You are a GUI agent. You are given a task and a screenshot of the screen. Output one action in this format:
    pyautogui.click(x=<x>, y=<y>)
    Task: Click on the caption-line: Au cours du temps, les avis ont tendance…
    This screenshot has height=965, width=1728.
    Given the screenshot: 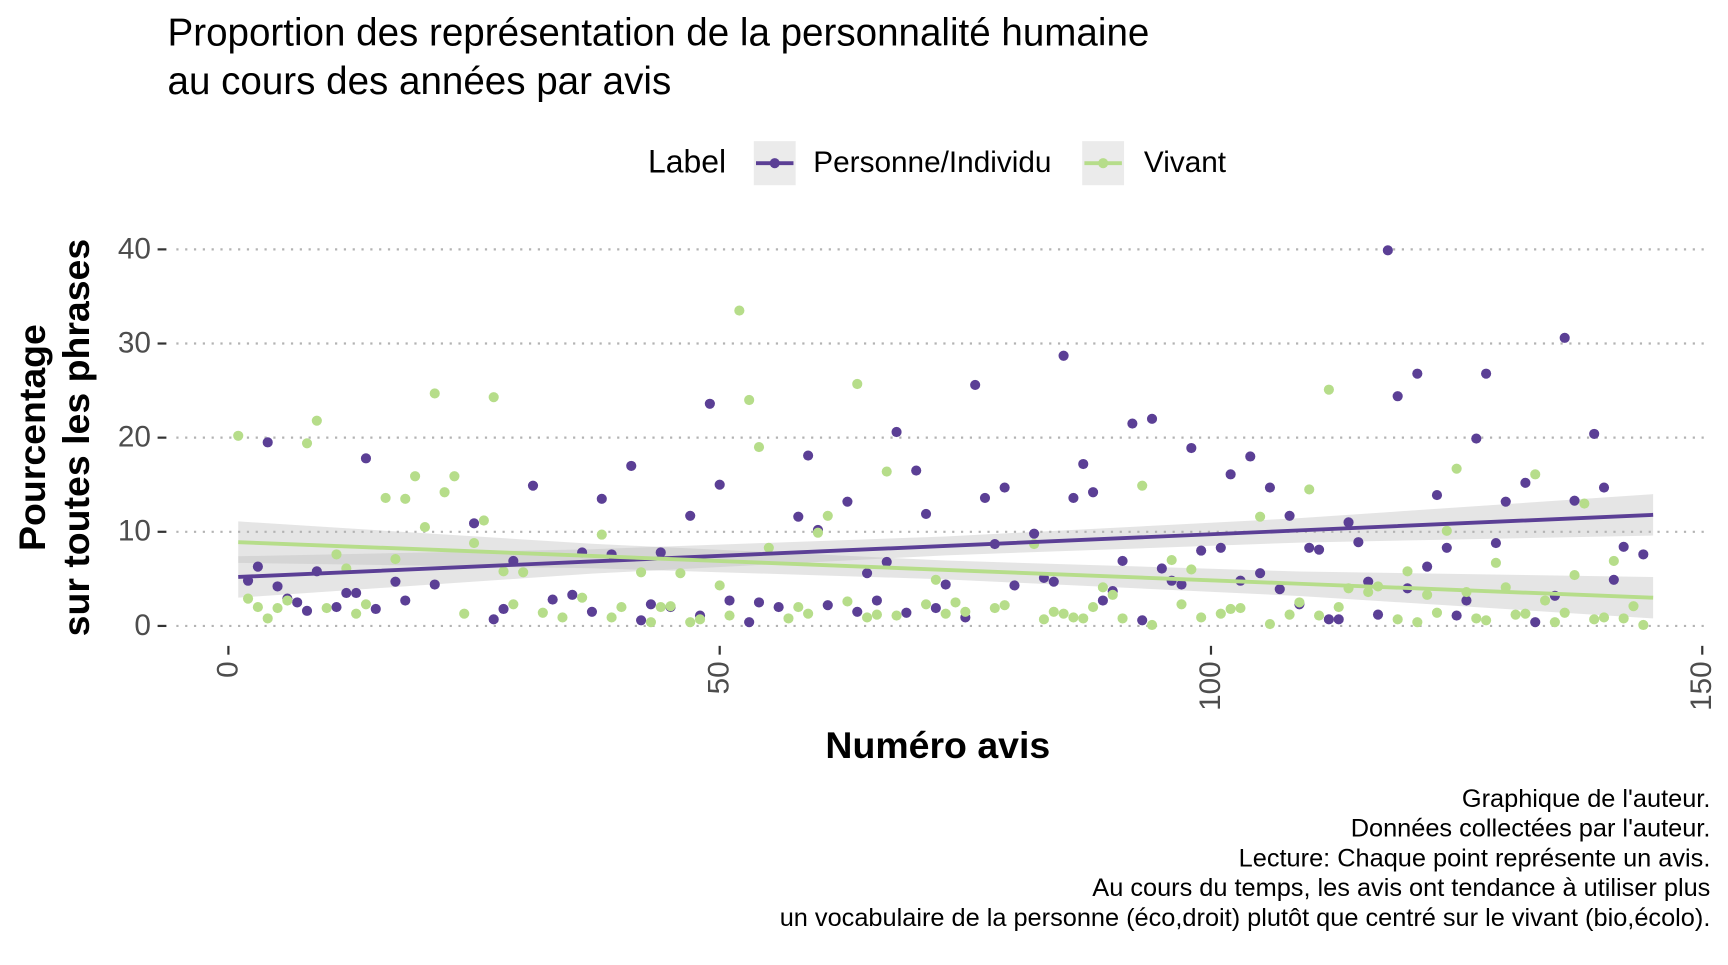 What is the action you would take?
    pyautogui.click(x=1401, y=888)
    